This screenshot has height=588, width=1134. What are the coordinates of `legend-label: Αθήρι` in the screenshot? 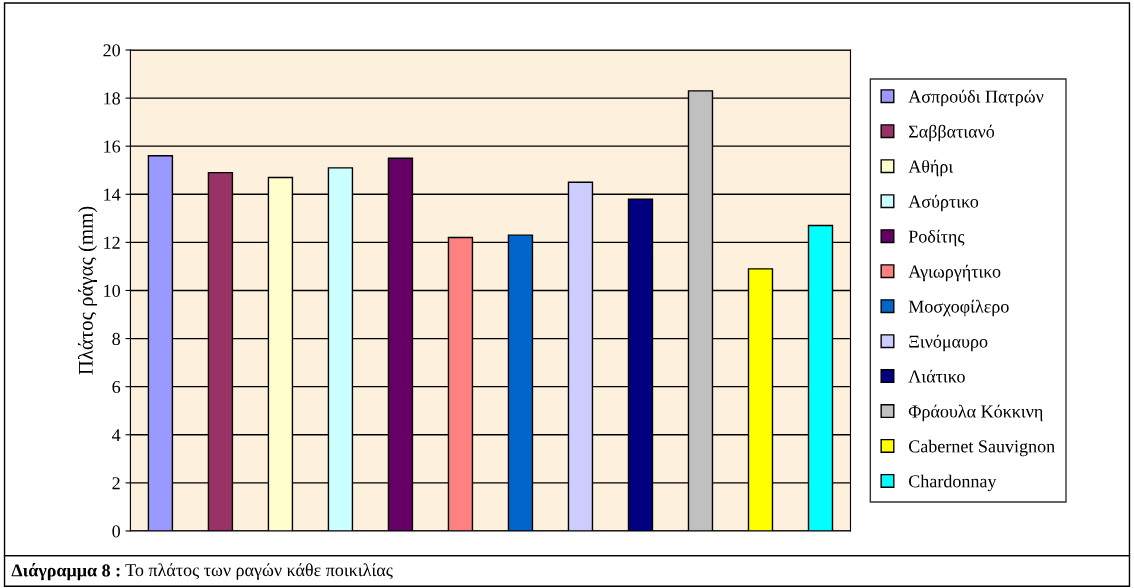 It's located at (931, 168).